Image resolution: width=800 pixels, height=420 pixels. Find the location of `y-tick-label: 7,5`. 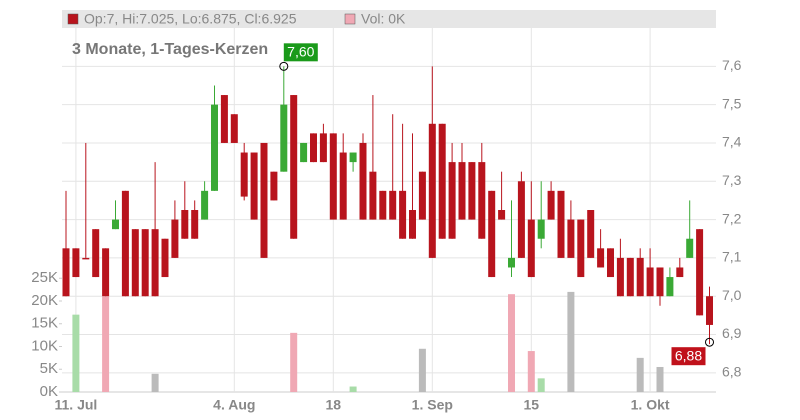

y-tick-label: 7,5 is located at coordinates (732, 103).